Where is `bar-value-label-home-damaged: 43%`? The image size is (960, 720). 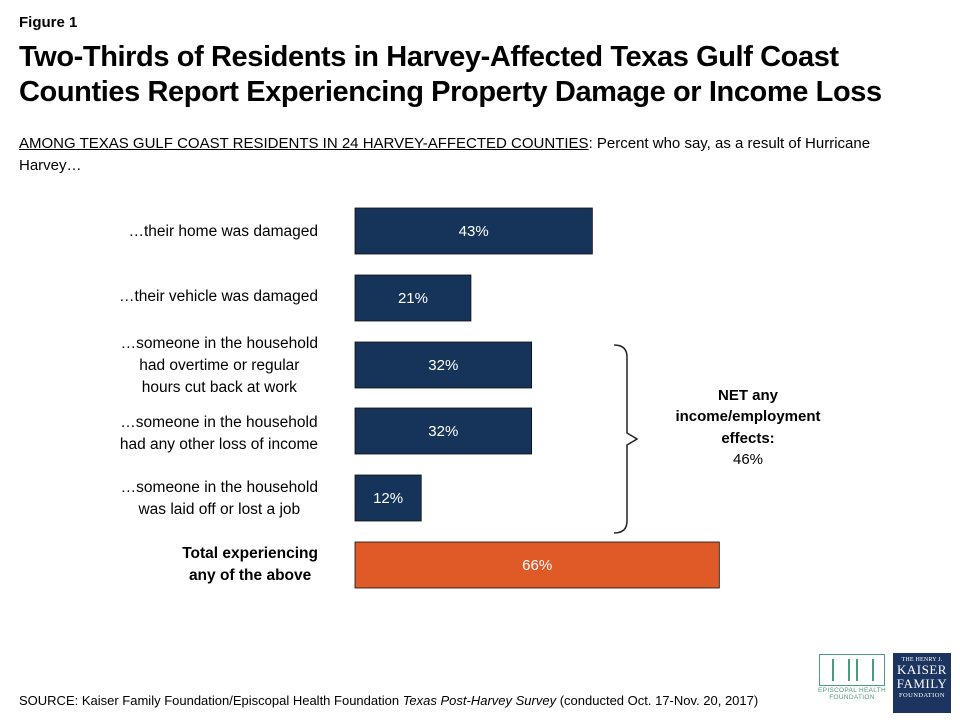 bar-value-label-home-damaged: 43% is located at coordinates (474, 231).